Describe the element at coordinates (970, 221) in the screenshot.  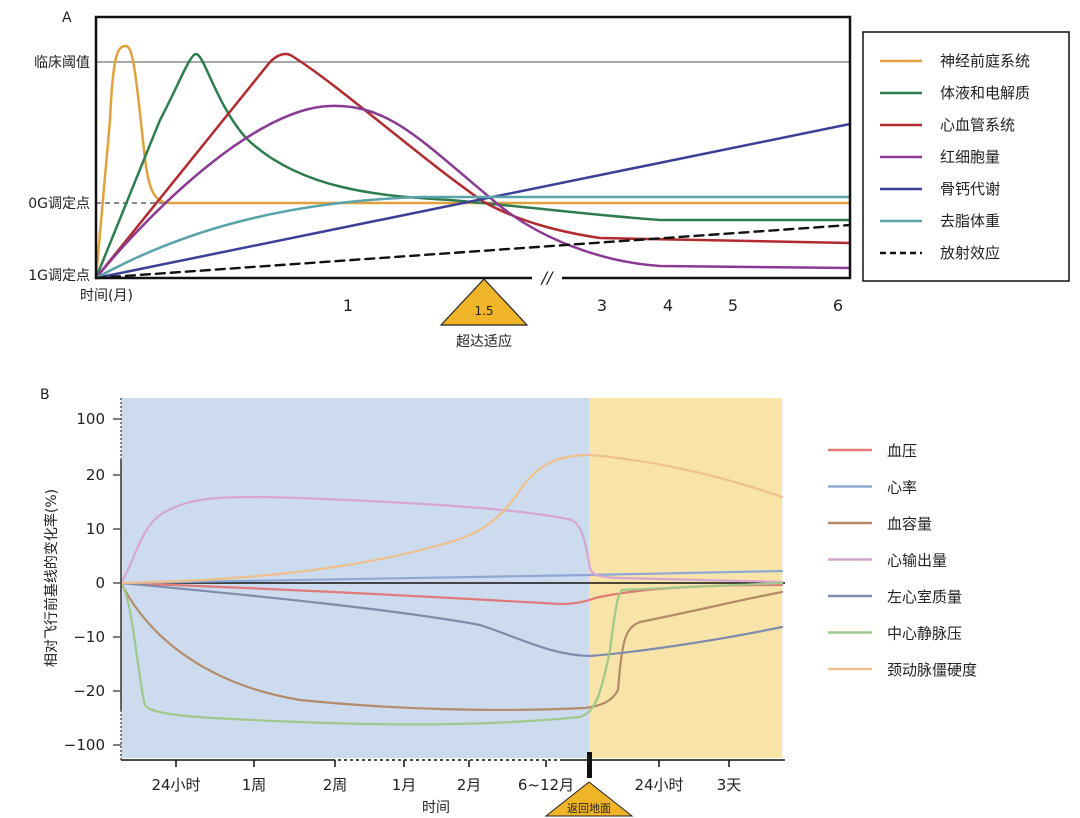
I see `legend-label-6: 去脂体重` at that location.